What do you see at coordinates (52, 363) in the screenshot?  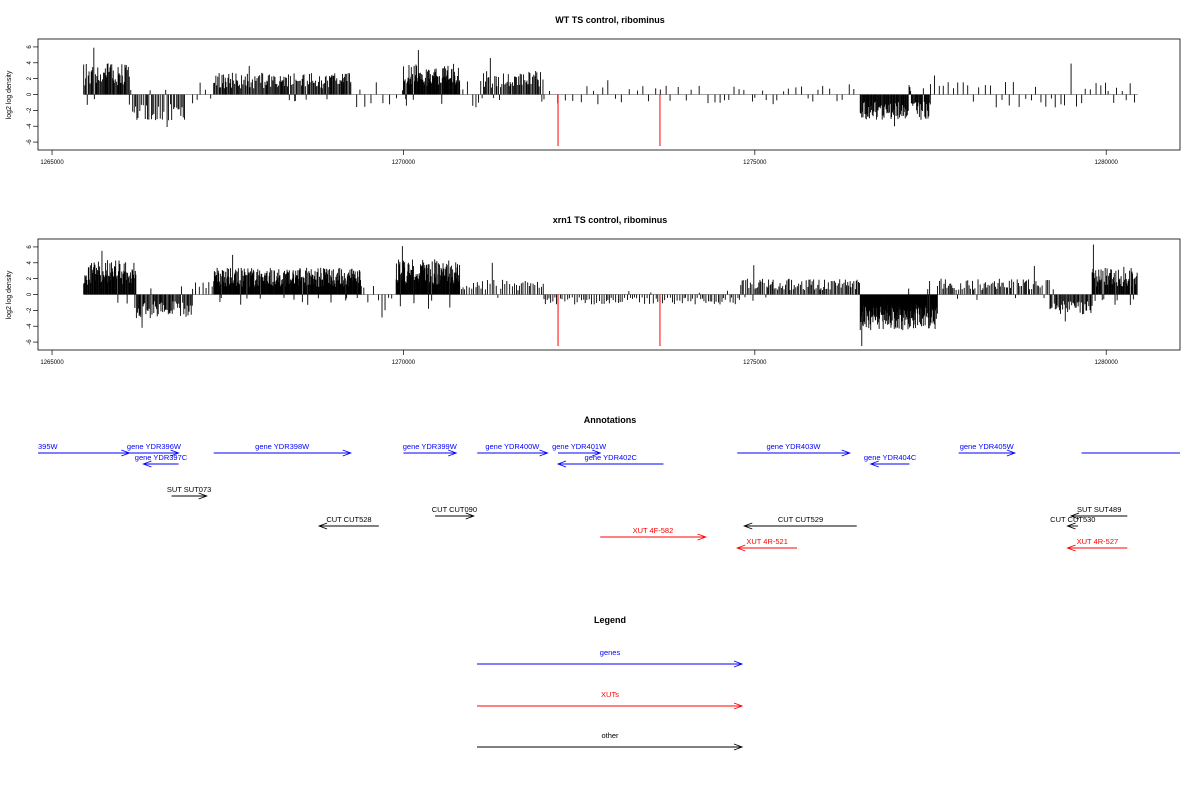 I see `x-tick-label: 1265000` at bounding box center [52, 363].